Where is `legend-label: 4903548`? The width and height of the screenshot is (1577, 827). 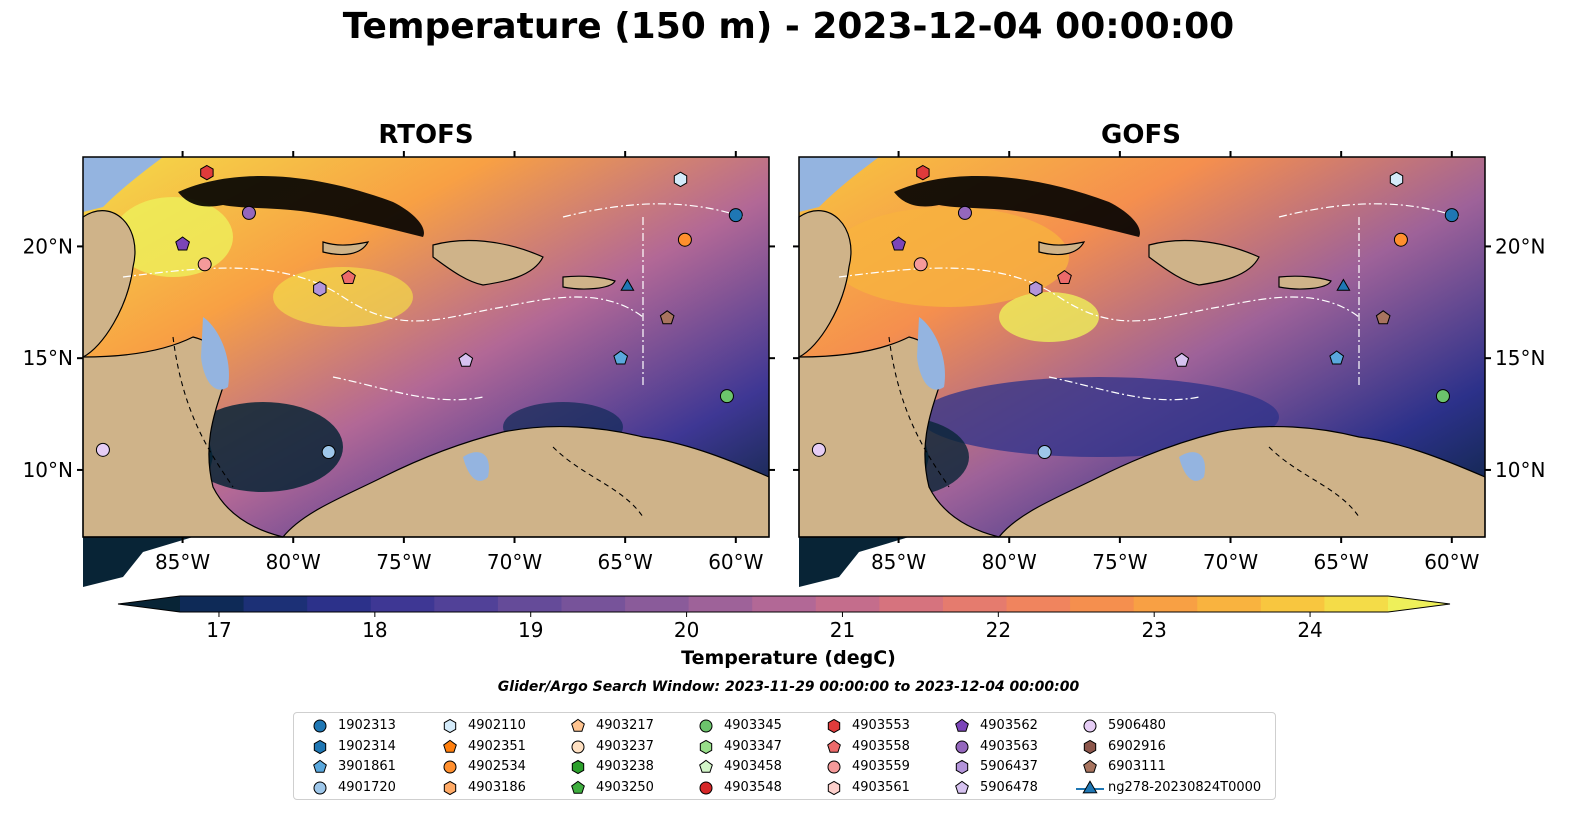 legend-label: 4903548 is located at coordinates (753, 787).